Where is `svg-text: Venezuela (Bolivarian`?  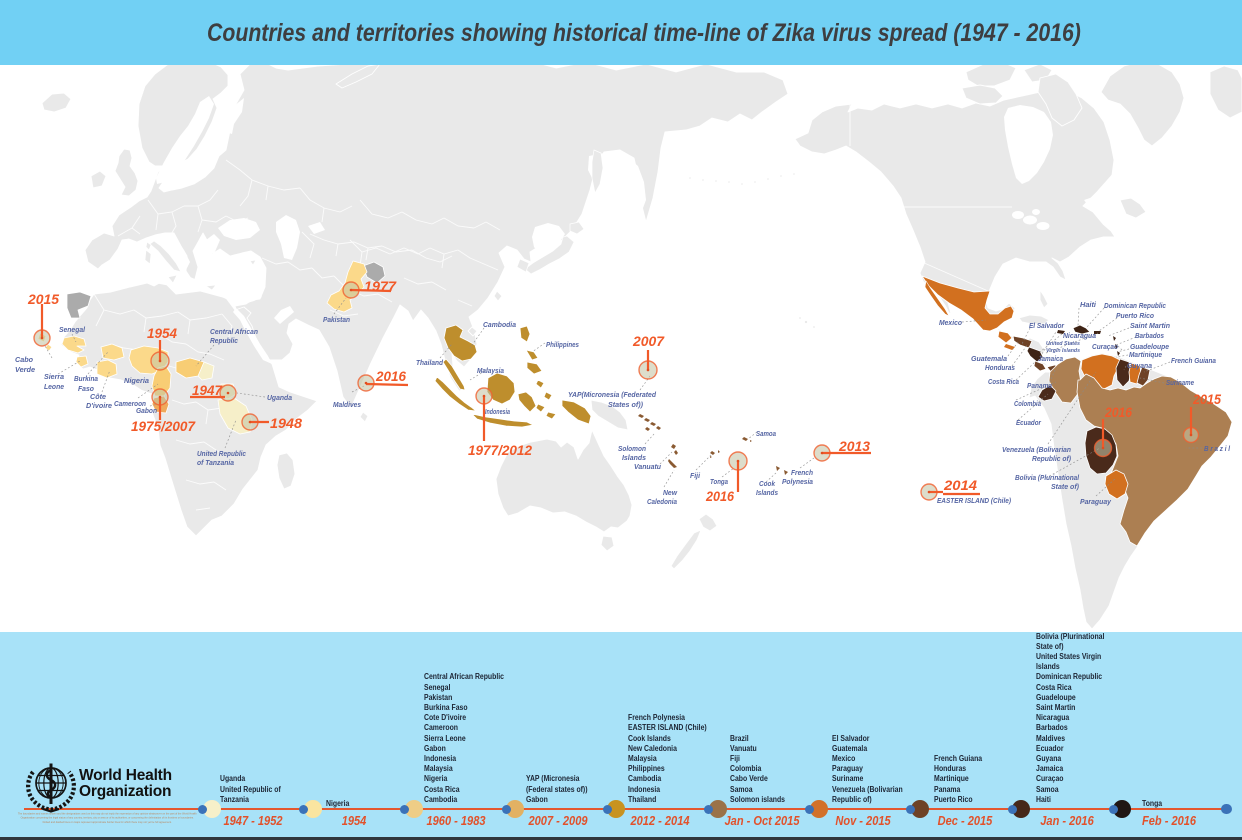
svg-text: Venezuela (Bolivarian is located at coordinates (1036, 449).